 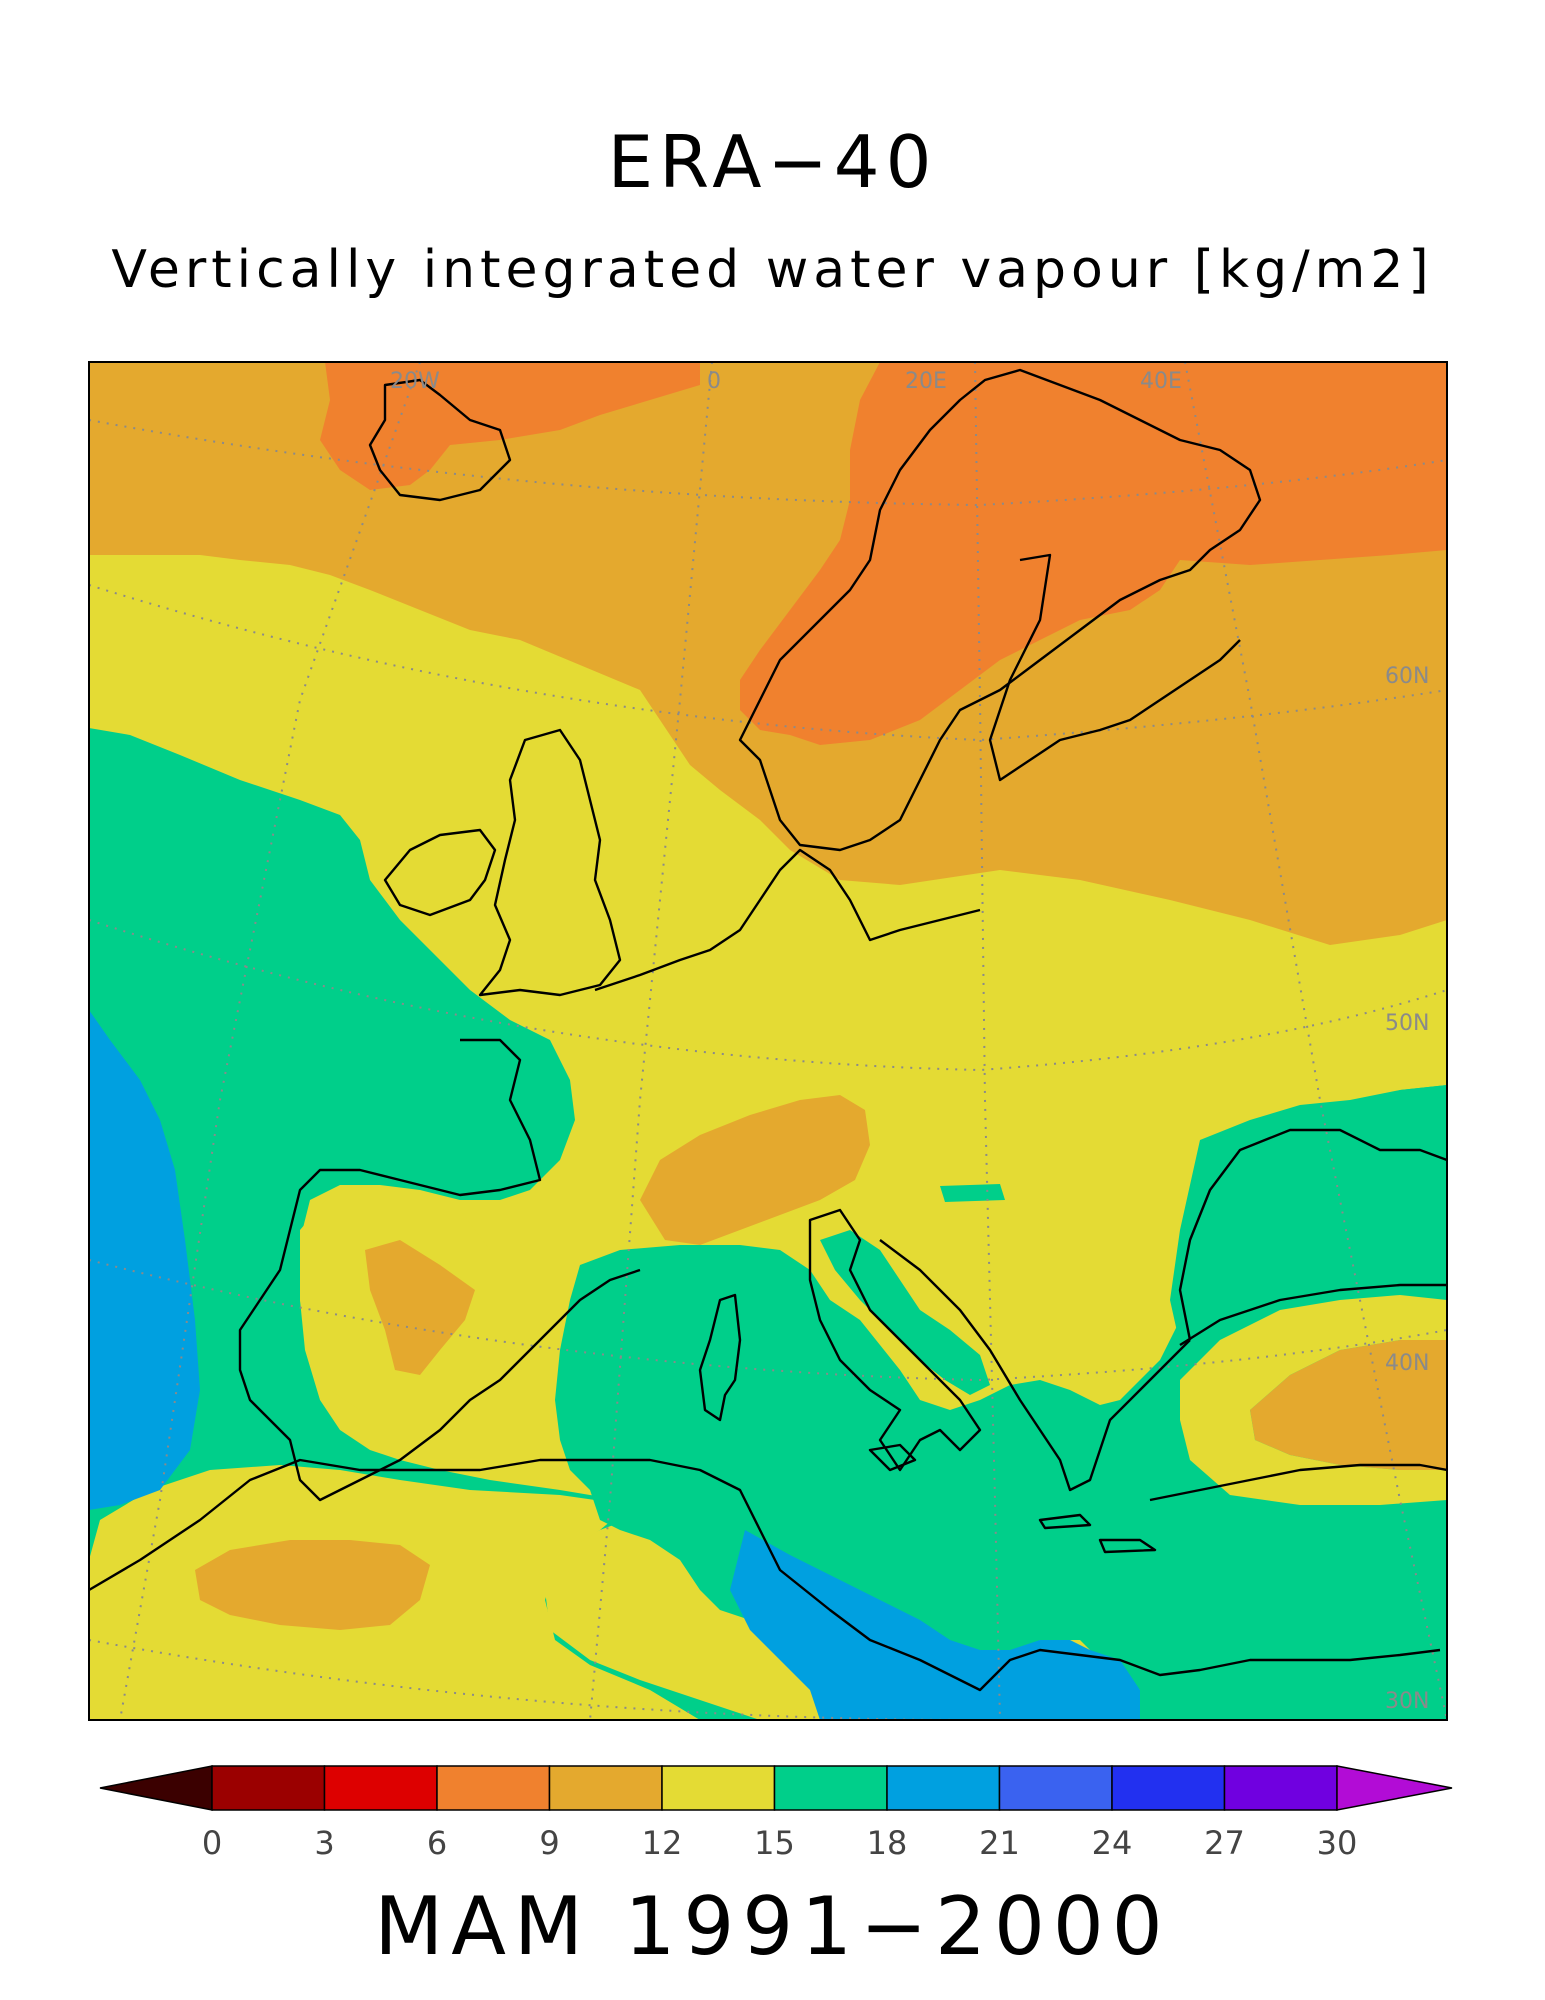 What do you see at coordinates (440, 440) in the screenshot?
I see `coast-iceland` at bounding box center [440, 440].